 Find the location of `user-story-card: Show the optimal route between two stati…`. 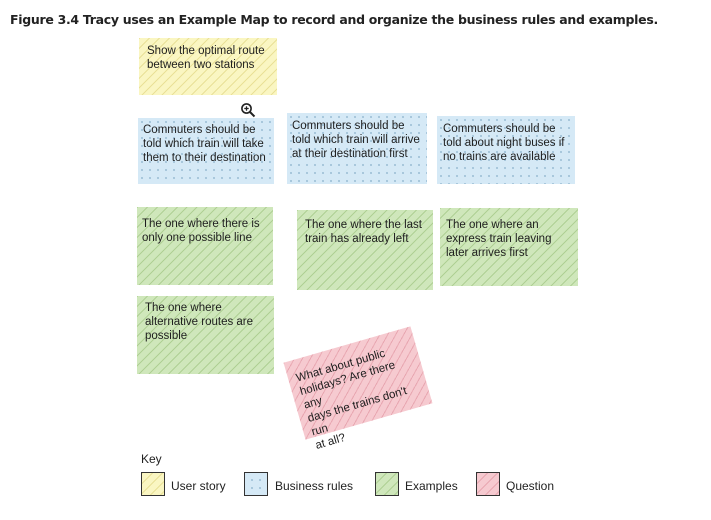

user-story-card: Show the optimal route between two stati… is located at coordinates (208, 66).